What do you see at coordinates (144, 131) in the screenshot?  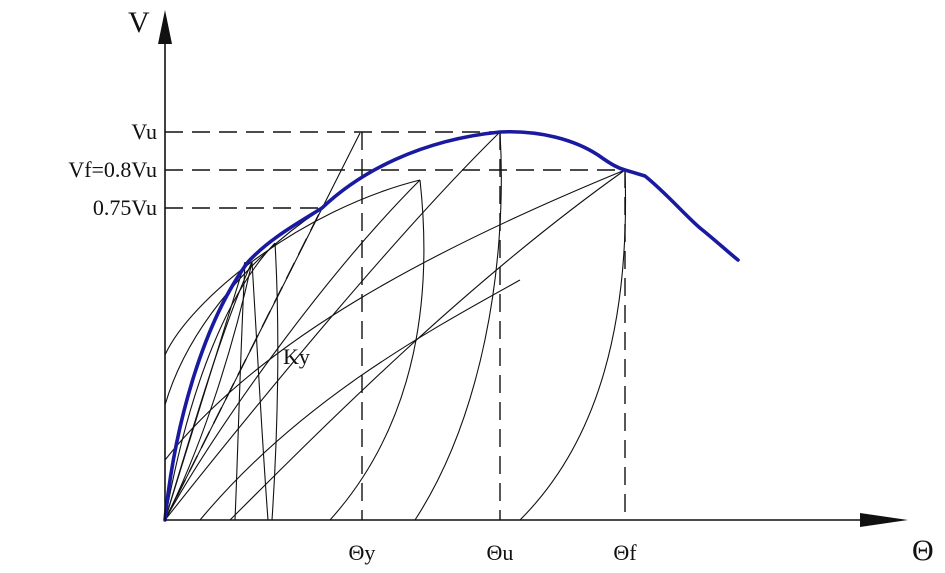 I see `tick-vu: Vu` at bounding box center [144, 131].